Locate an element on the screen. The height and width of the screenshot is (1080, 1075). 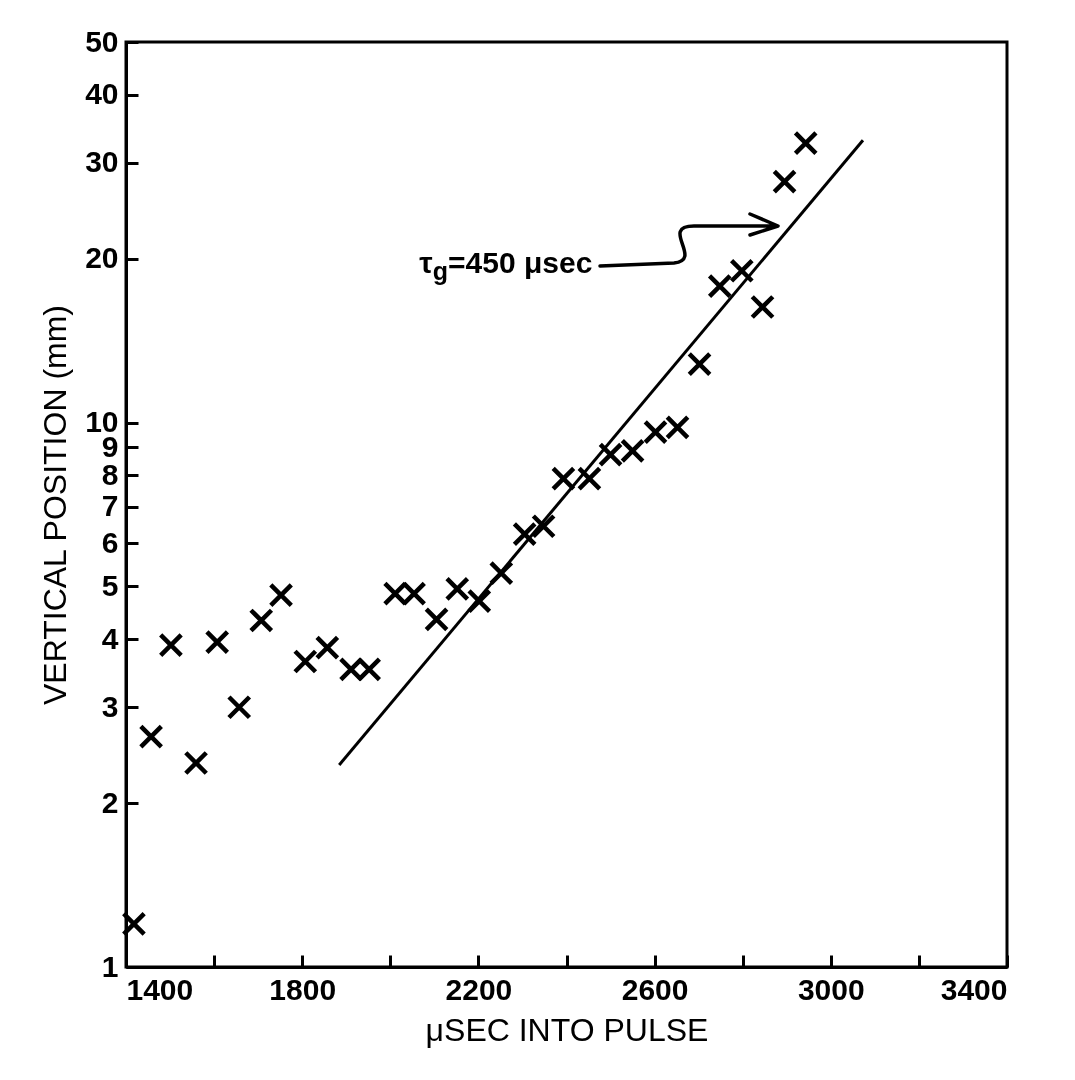
x-tick-label: 2600 is located at coordinates (655, 989).